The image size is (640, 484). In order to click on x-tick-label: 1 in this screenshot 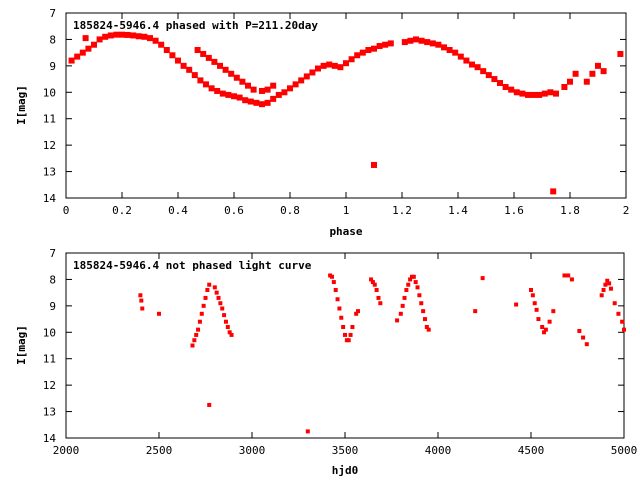, I will do `click(346, 210)`.